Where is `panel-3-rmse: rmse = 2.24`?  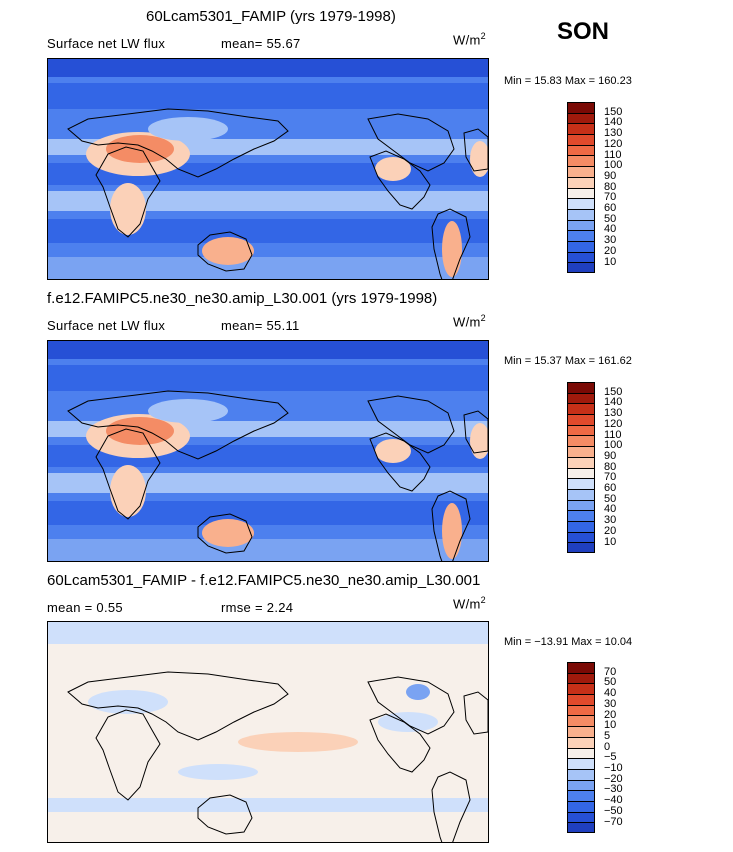 panel-3-rmse: rmse = 2.24 is located at coordinates (257, 607).